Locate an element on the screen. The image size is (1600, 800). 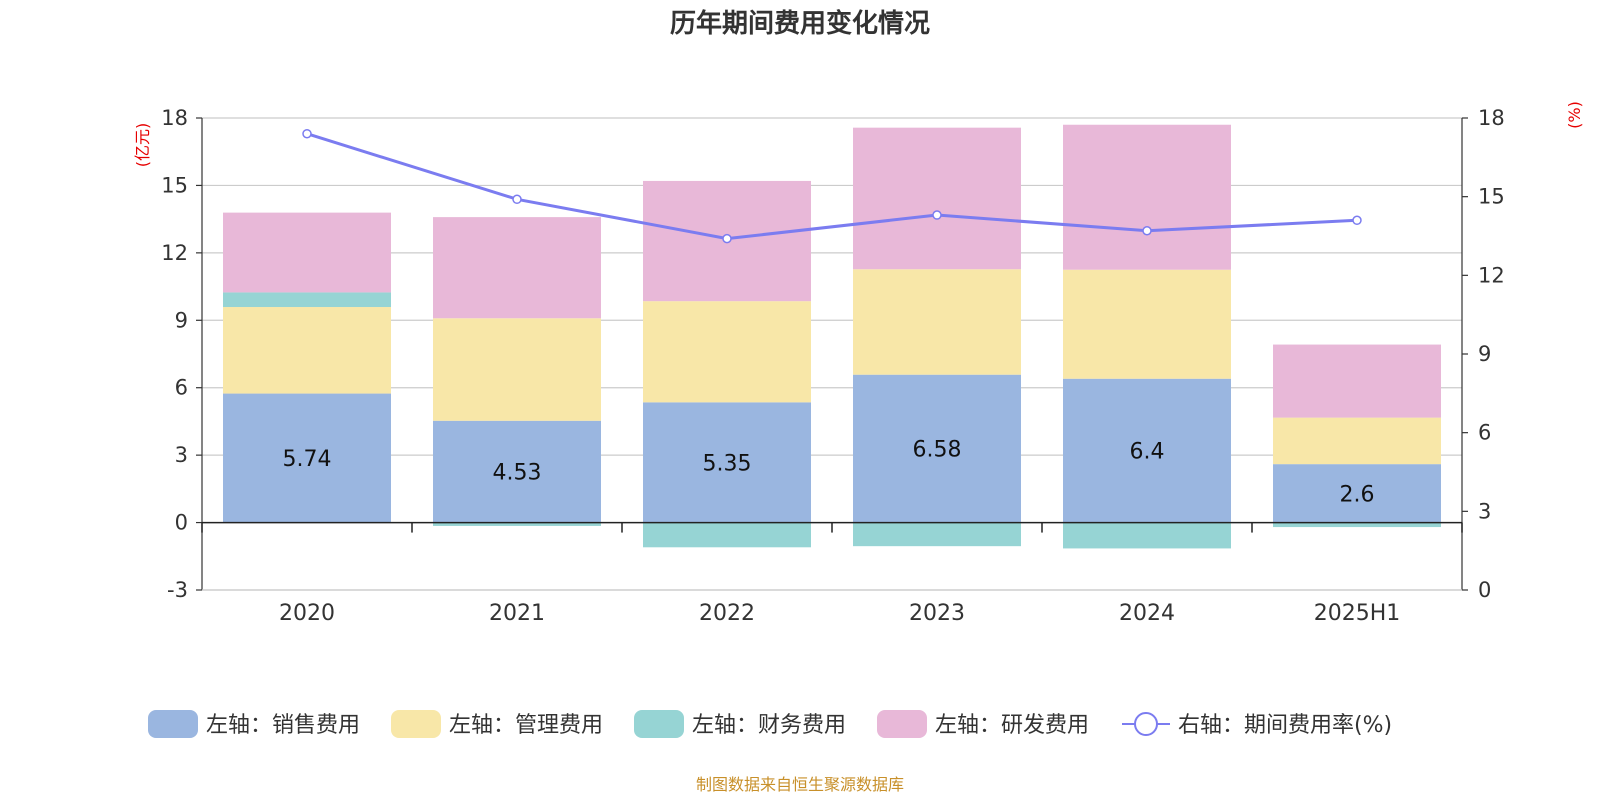
legend-label: 左轴：财务费用 is located at coordinates (769, 725).